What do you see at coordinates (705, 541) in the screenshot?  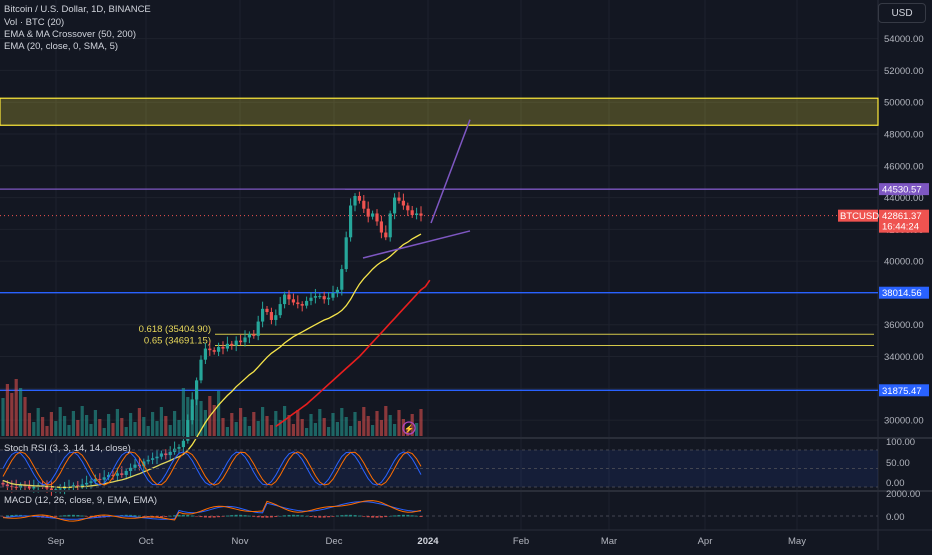 I see `x-tick-label: Apr` at bounding box center [705, 541].